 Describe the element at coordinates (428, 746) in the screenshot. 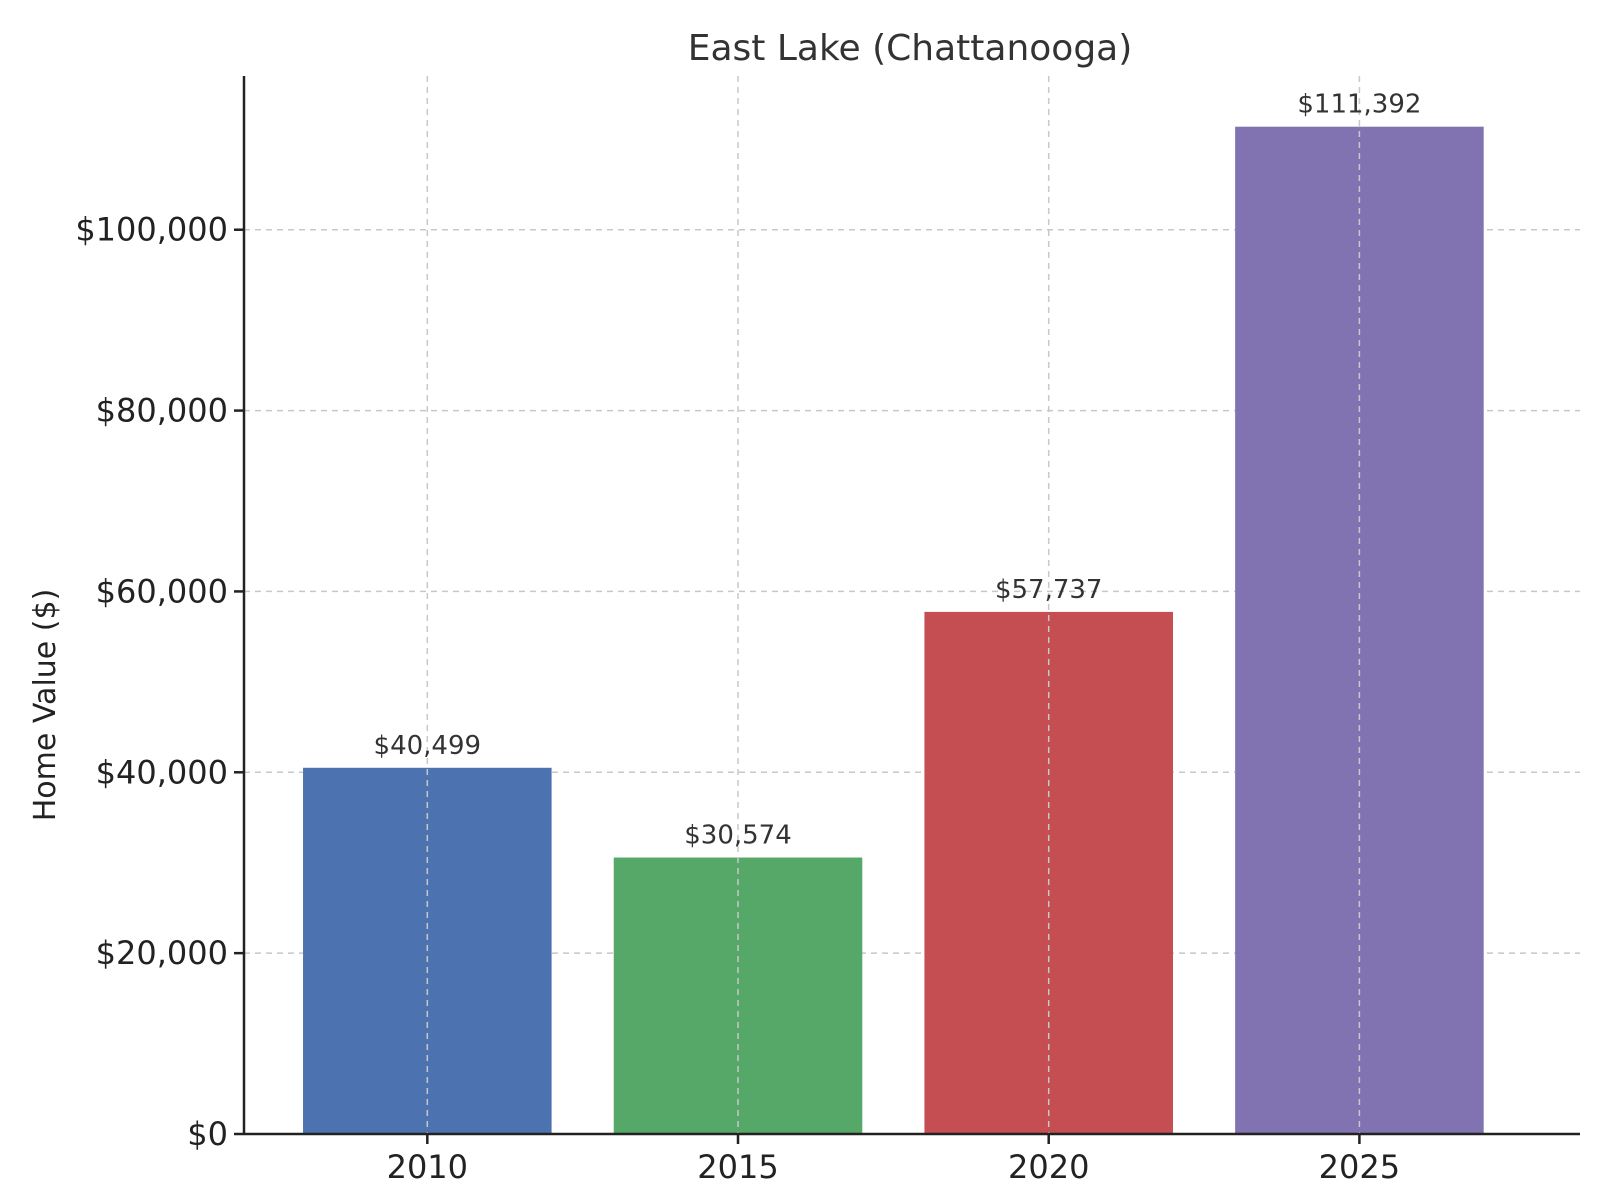

I see `bar-value-label: $40,499` at that location.